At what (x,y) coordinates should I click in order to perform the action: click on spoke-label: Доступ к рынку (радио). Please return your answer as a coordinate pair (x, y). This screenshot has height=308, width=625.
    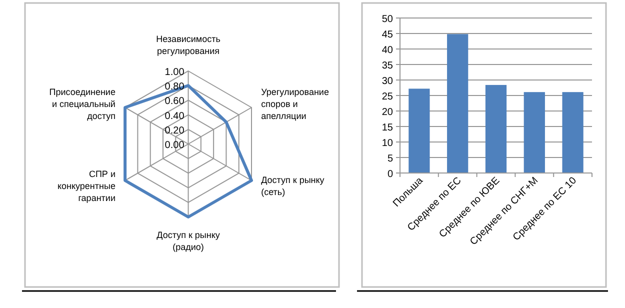
    Looking at the image, I should click on (188, 241).